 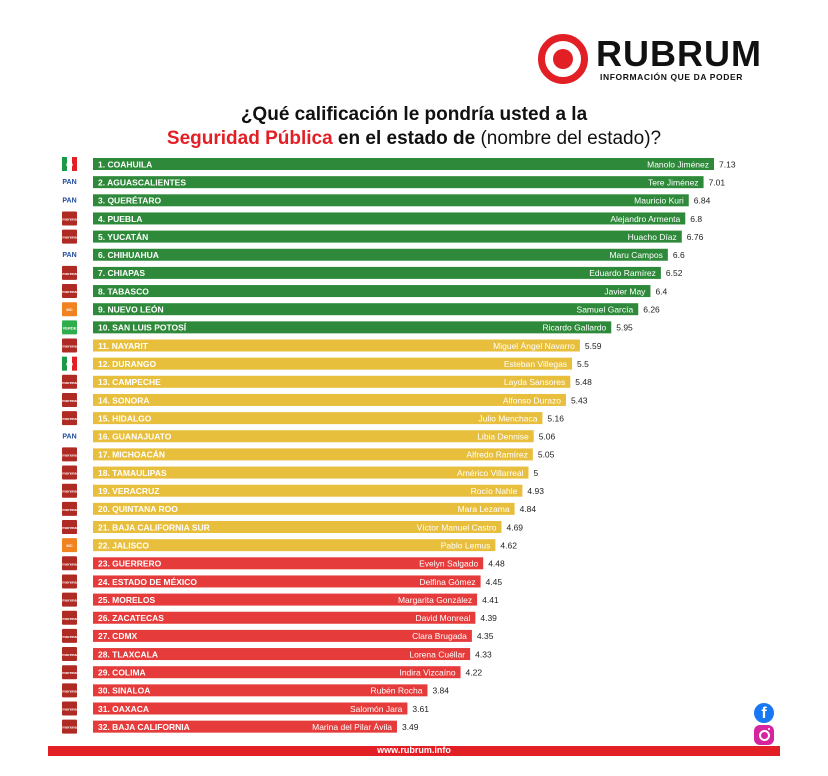 What do you see at coordinates (138, 509) in the screenshot?
I see `category-label: 20. QUINTANA ROO` at bounding box center [138, 509].